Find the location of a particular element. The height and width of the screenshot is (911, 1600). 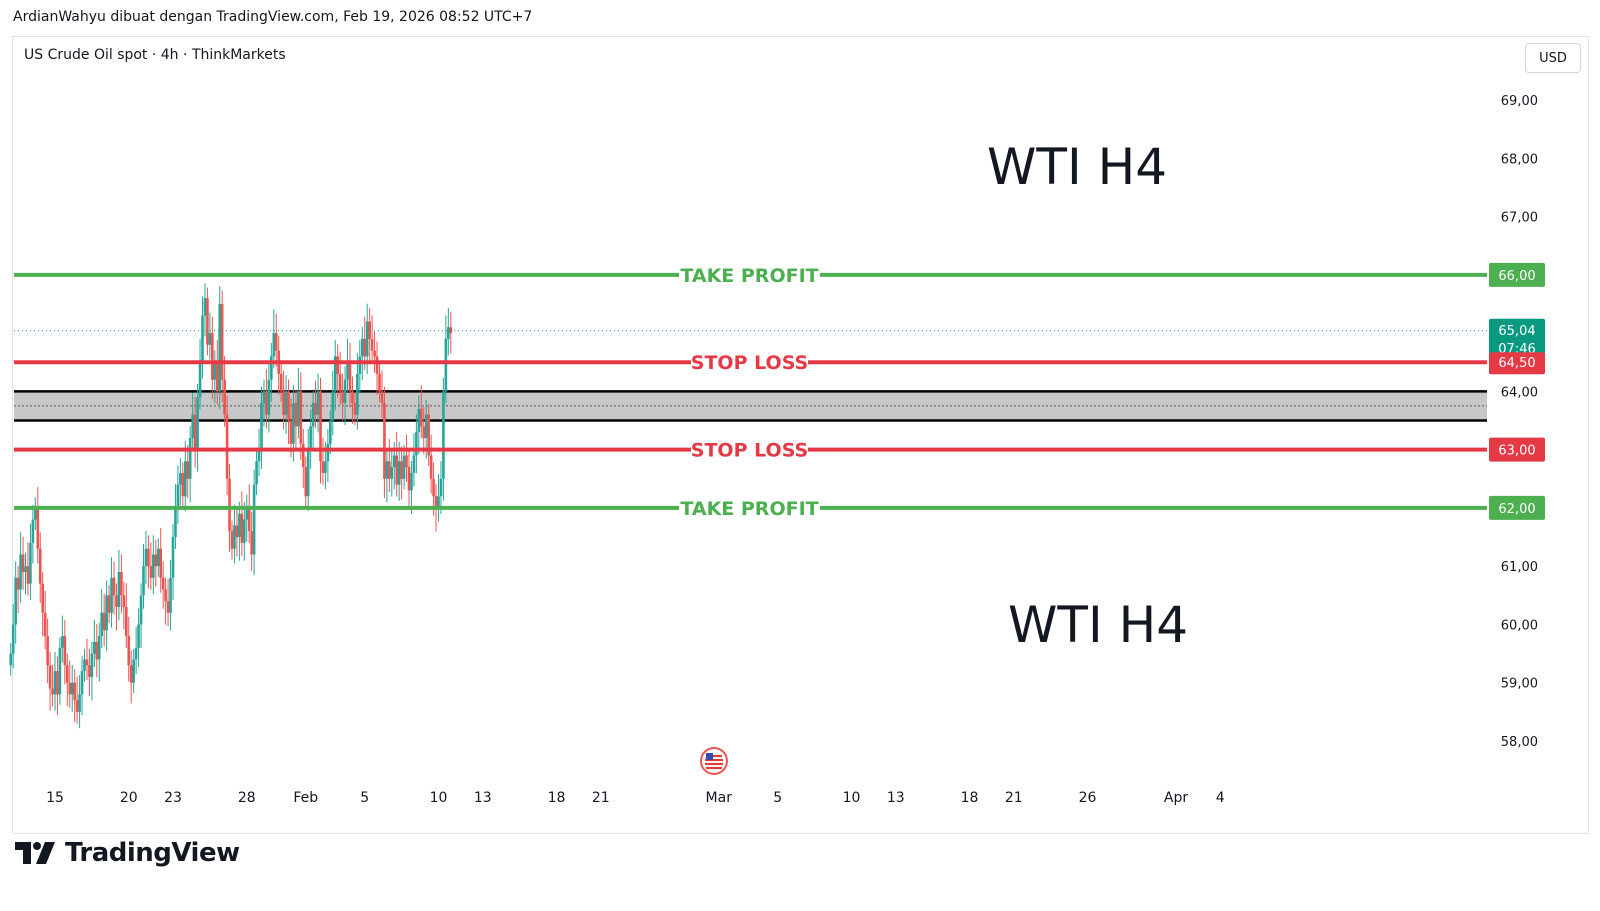

x-tick-label: 10 is located at coordinates (439, 798).